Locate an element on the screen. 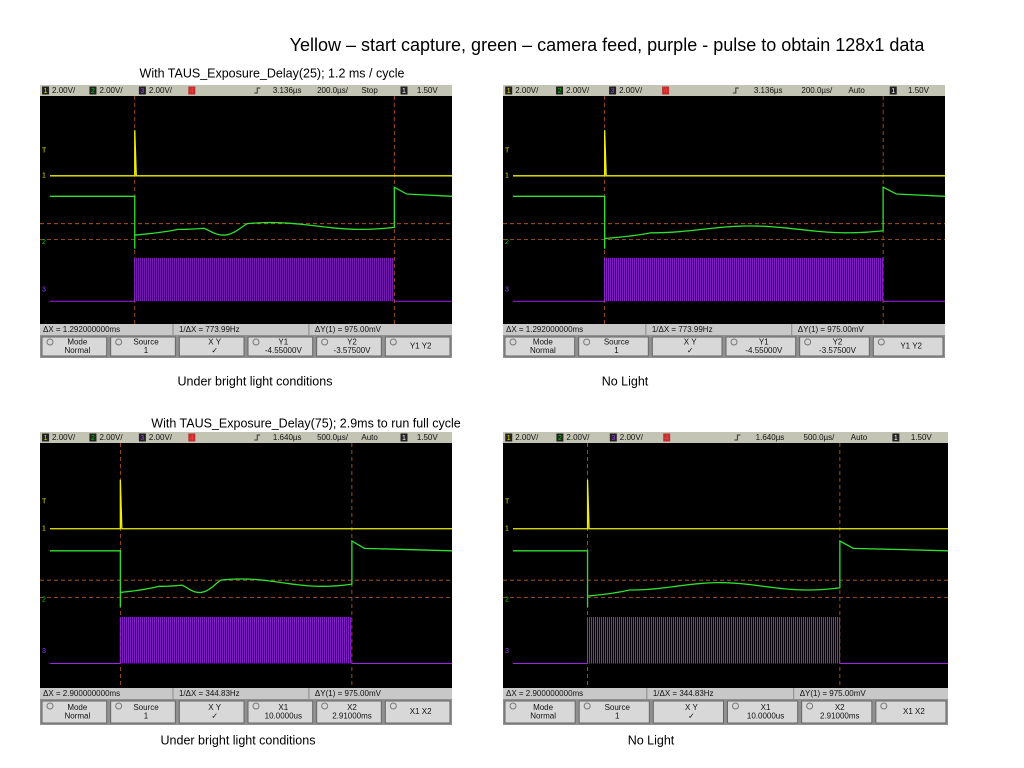 Image resolution: width=1024 pixels, height=768 pixels. ground-marker: 2 is located at coordinates (507, 242).